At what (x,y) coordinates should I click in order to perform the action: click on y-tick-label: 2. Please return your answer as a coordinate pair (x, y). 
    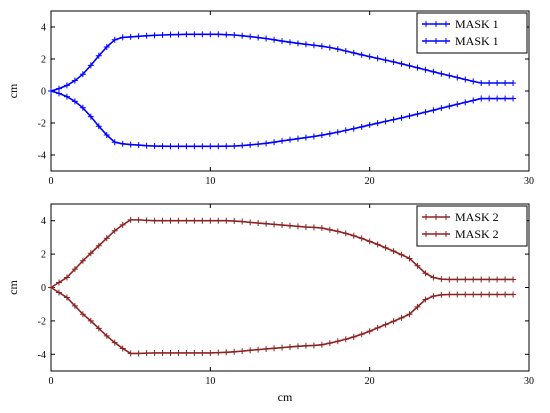
    Looking at the image, I should click on (43, 255).